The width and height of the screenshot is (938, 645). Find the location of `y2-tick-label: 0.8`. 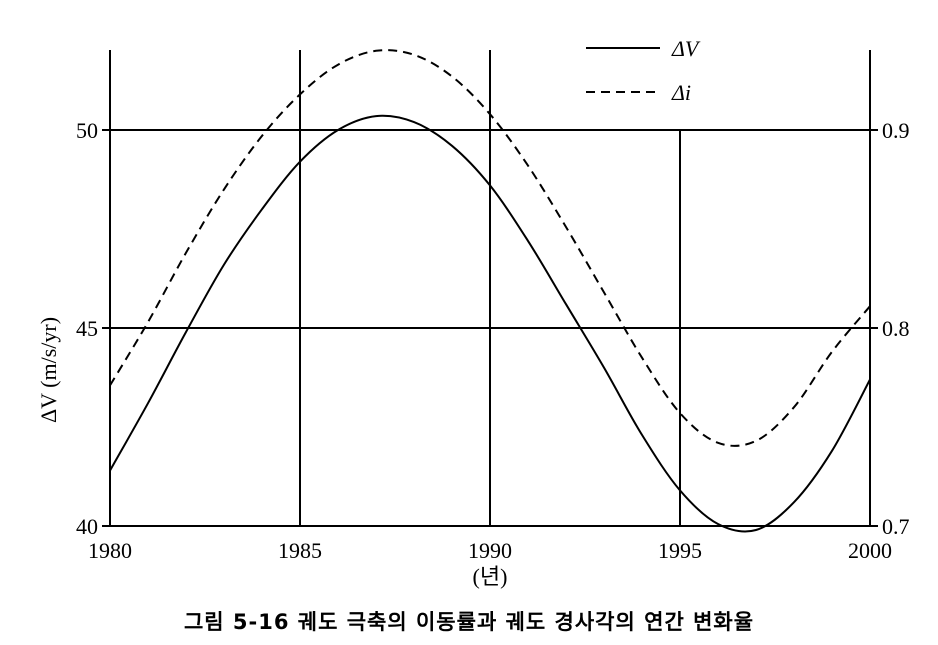

y2-tick-label: 0.8 is located at coordinates (896, 328).